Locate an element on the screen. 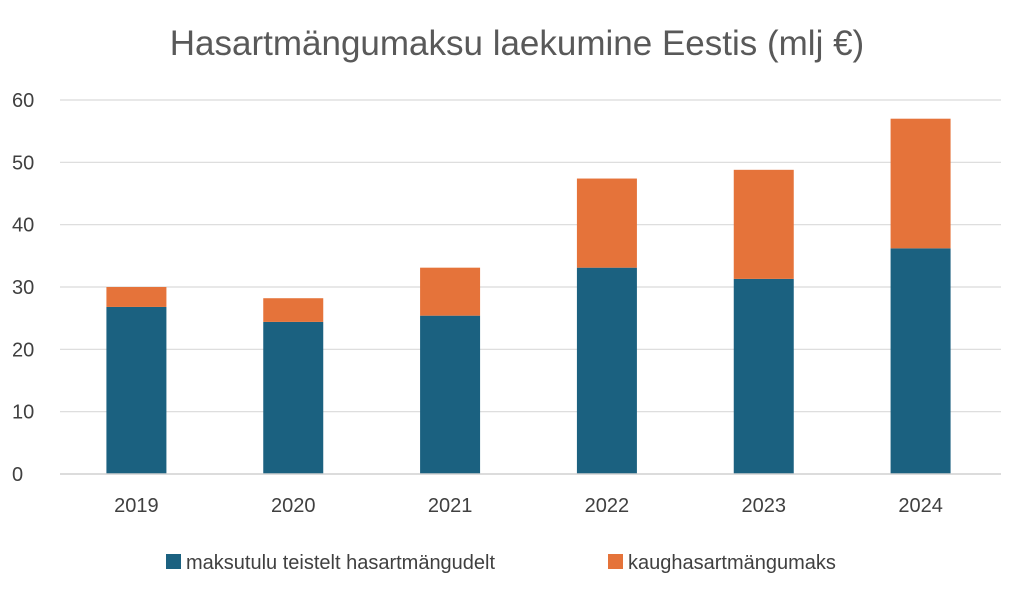 This screenshot has height=600, width=1024. legend-label-maksutulu: maksutulu teistelt hasartmängudelt is located at coordinates (340, 563).